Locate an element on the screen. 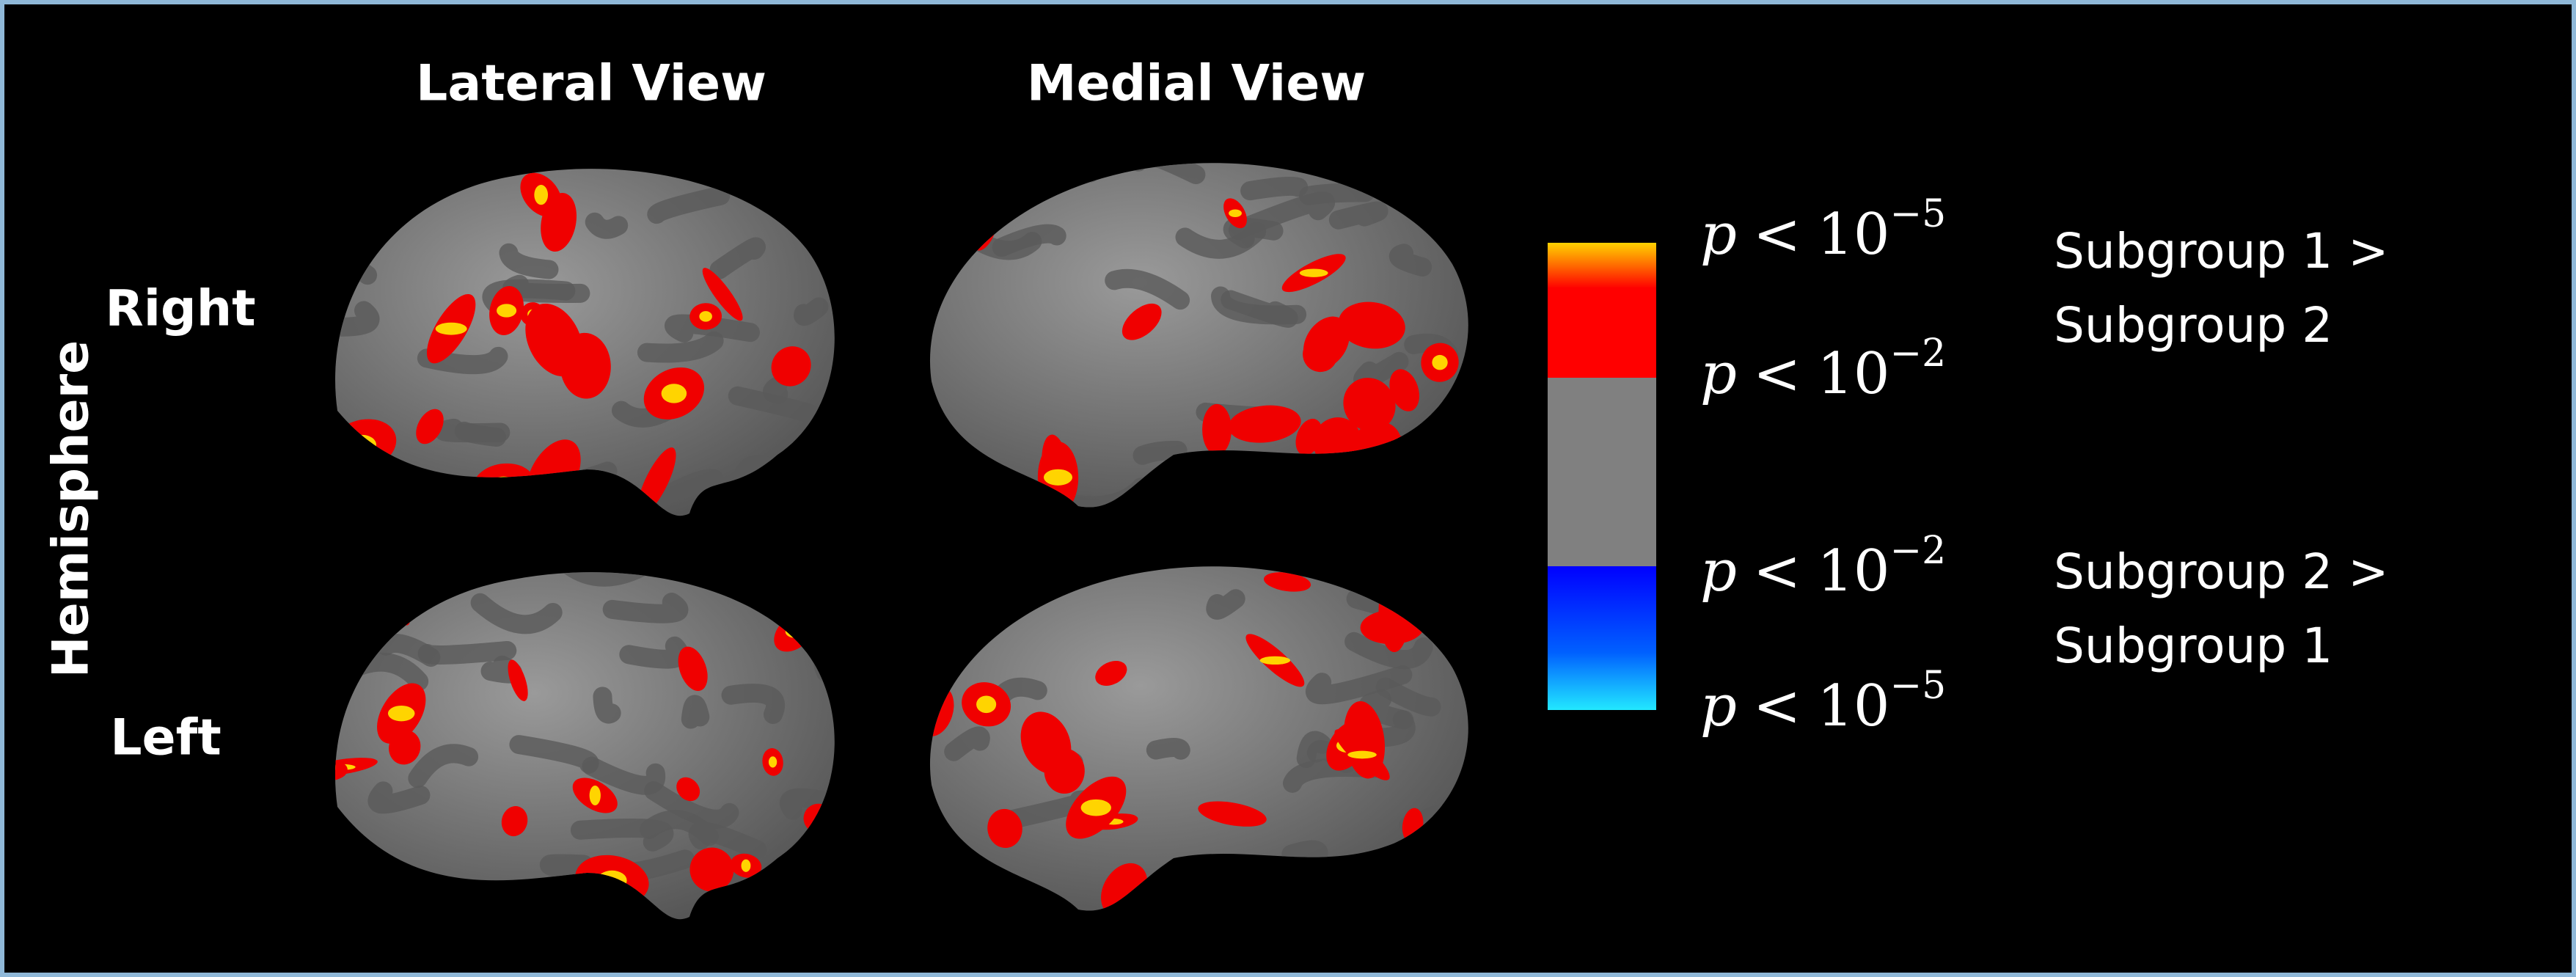 The width and height of the screenshot is (2576, 977). column-label: Medial View is located at coordinates (1196, 84).